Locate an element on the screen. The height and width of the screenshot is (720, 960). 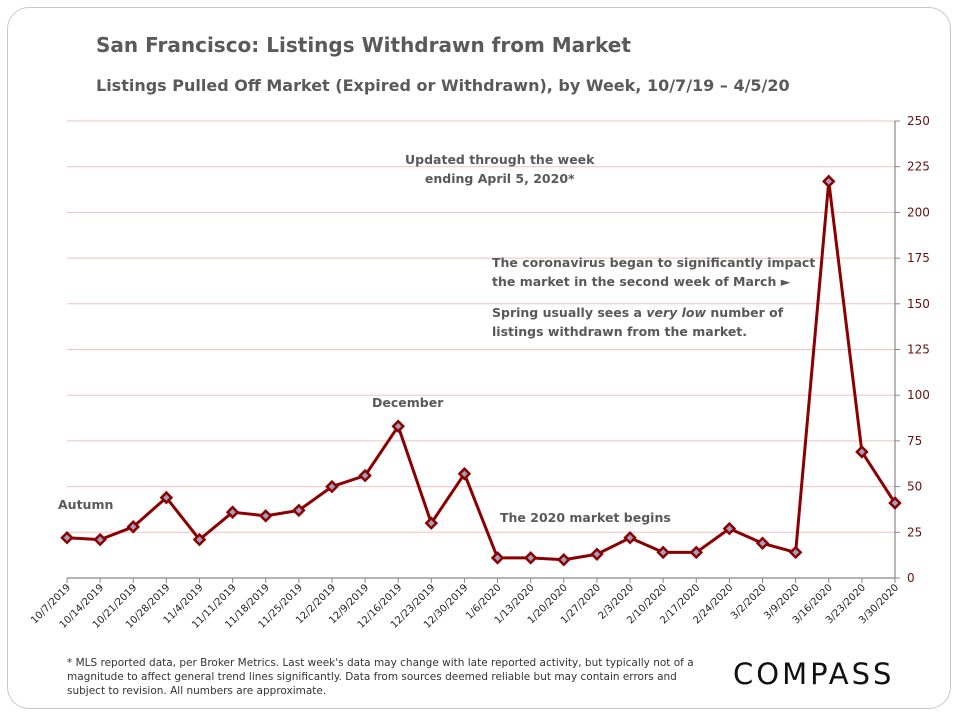
y-tick-label: 125 is located at coordinates (918, 350).